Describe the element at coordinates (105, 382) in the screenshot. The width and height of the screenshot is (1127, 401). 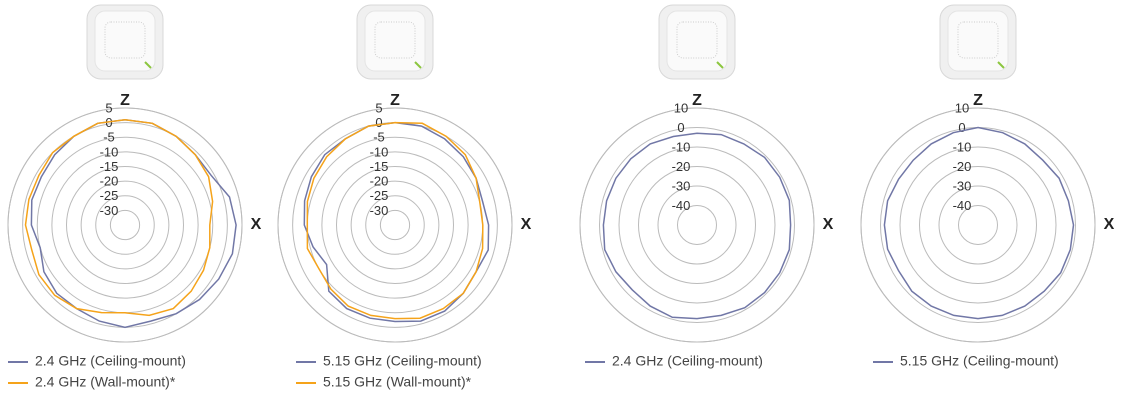
I see `legend-label: 2.4 GHz (Wall-mount)*` at that location.